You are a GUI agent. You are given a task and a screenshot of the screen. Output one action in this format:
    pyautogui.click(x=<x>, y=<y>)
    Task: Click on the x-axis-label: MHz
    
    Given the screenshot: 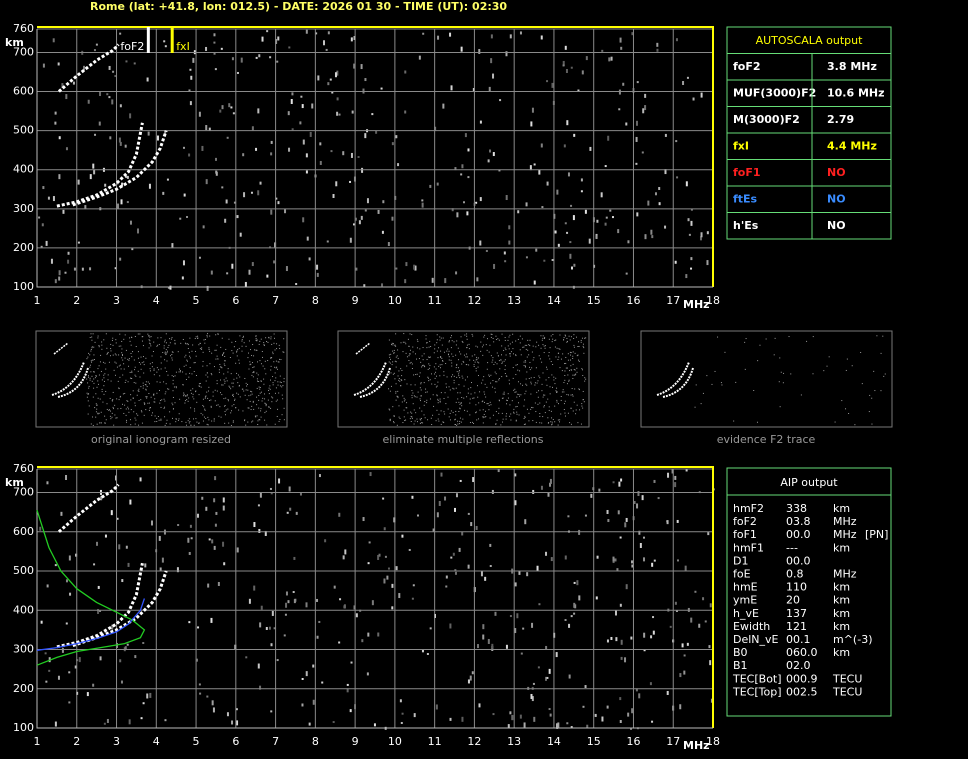 What is the action you would take?
    pyautogui.click(x=696, y=304)
    